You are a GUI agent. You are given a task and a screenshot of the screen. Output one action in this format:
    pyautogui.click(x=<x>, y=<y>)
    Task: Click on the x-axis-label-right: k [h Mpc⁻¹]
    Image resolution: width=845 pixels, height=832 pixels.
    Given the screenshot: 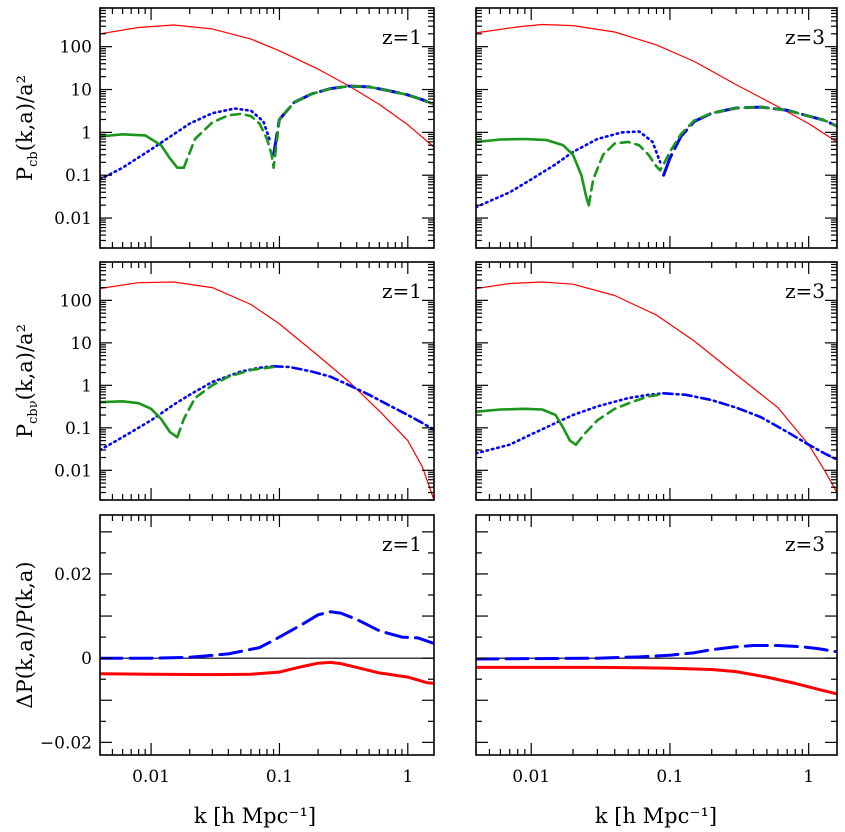 What is the action you would take?
    pyautogui.click(x=656, y=816)
    